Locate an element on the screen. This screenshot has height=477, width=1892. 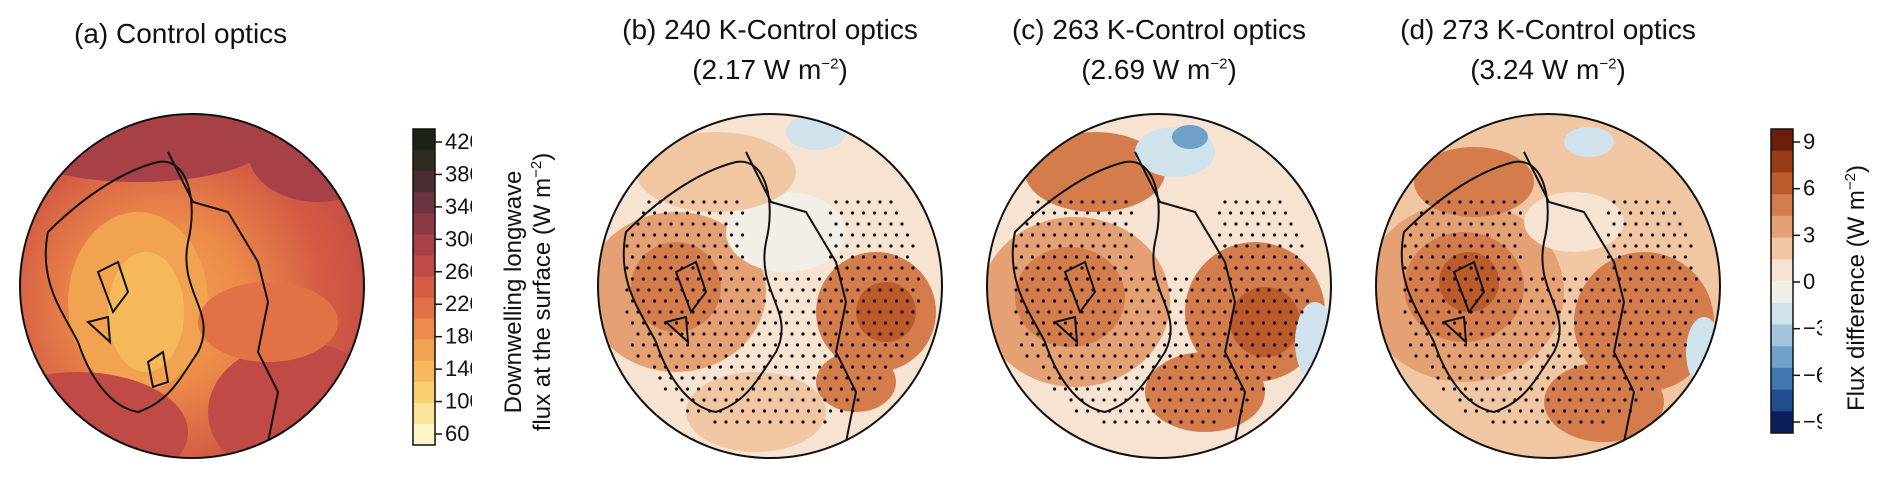
panel-c-title: (c) 263 K-Control optics (2.69 W m−2) is located at coordinates (1159, 49).